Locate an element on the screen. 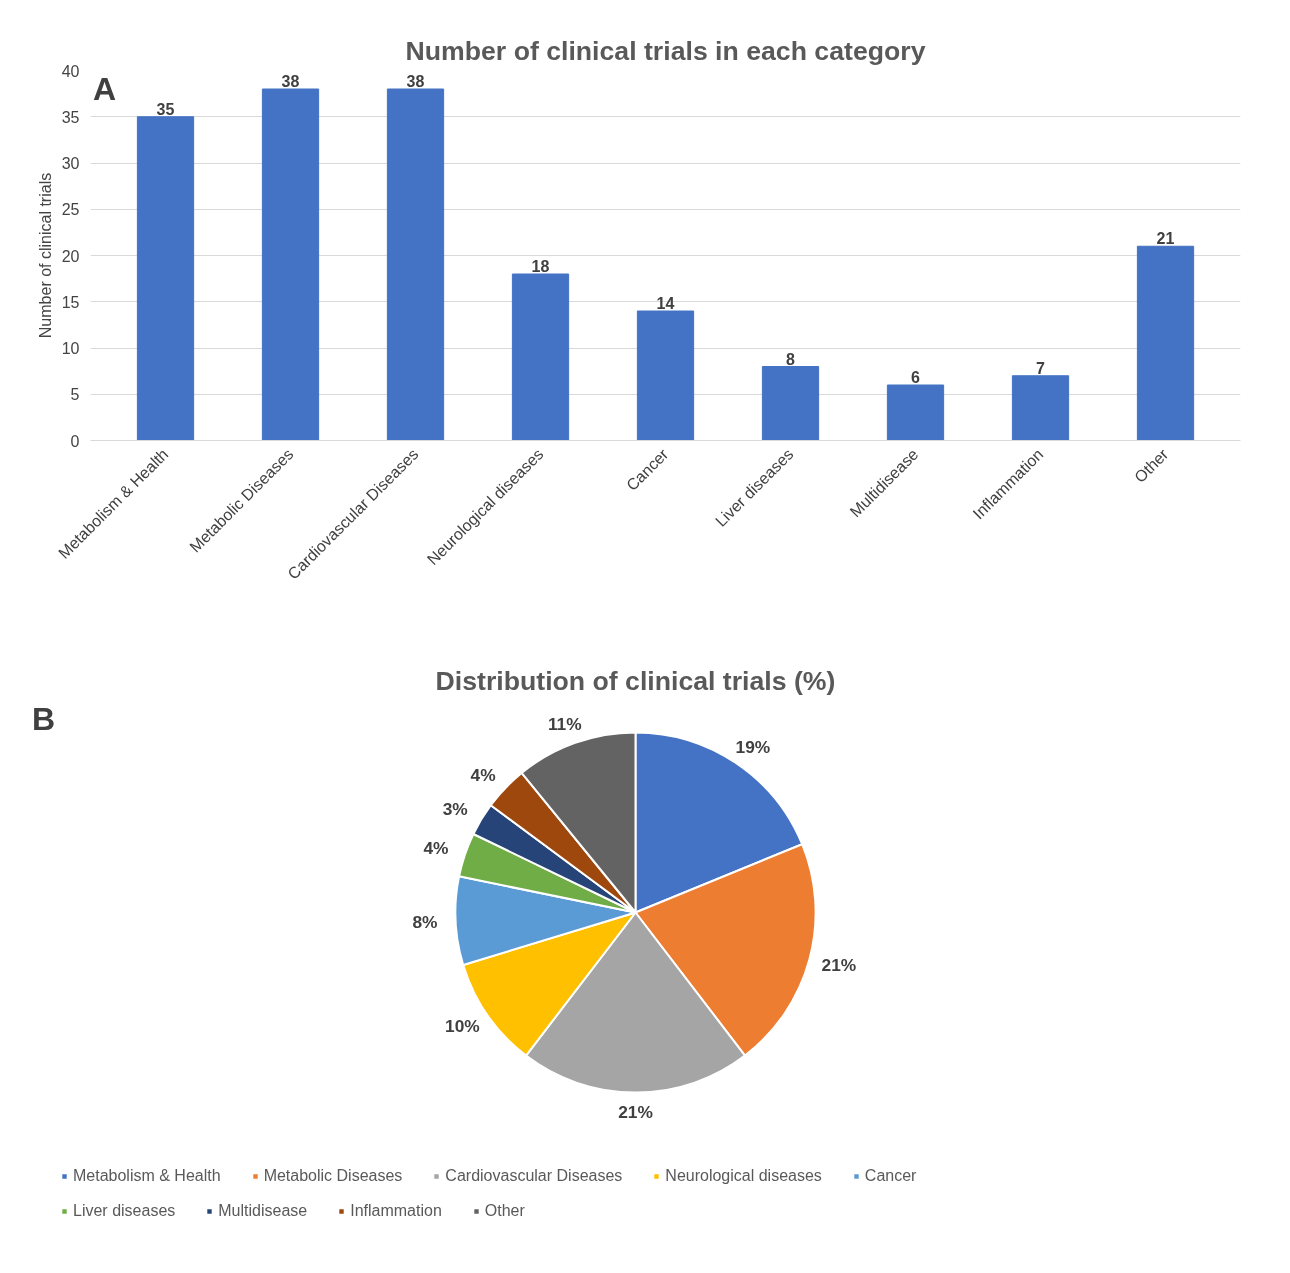 The height and width of the screenshot is (1273, 1290). data-label: 35 is located at coordinates (165, 109).